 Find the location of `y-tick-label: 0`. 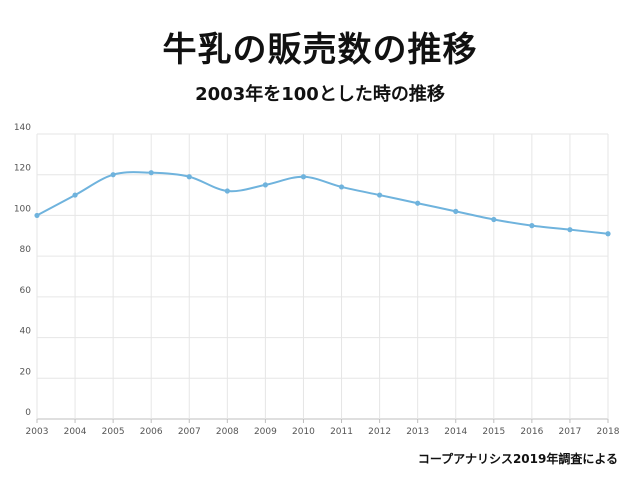

y-tick-label: 0 is located at coordinates (28, 413).